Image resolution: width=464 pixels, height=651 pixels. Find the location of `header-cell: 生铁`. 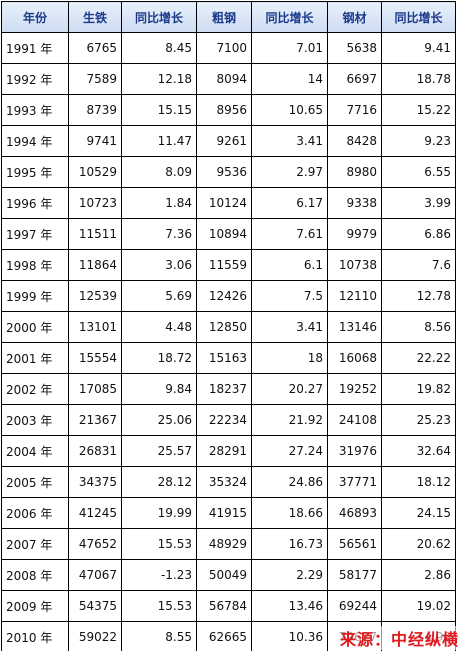

header-cell: 生铁 is located at coordinates (95, 17).